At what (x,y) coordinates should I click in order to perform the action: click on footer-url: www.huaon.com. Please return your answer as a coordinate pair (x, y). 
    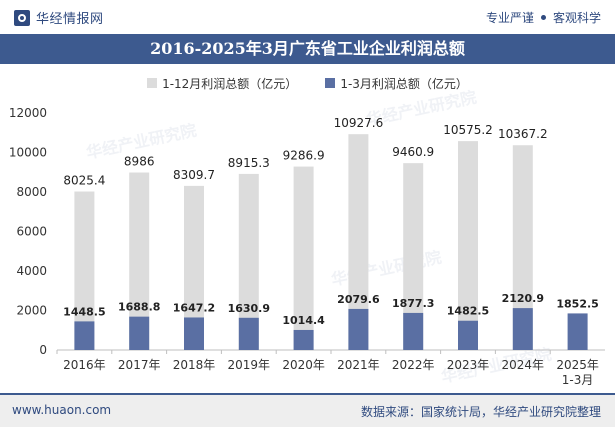
    Looking at the image, I should click on (62, 410).